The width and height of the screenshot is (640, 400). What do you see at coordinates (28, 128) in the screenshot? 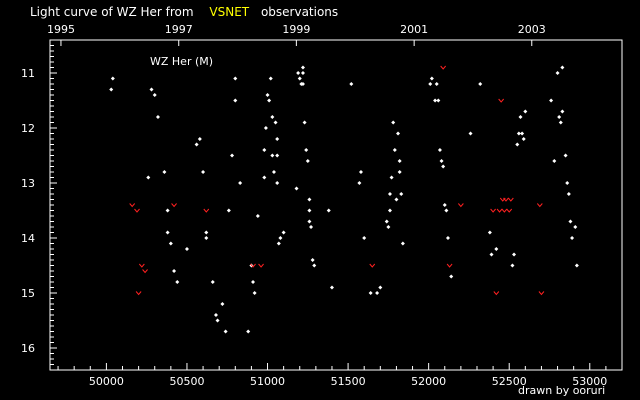
I see `y-tick-label: 12` at bounding box center [28, 128].